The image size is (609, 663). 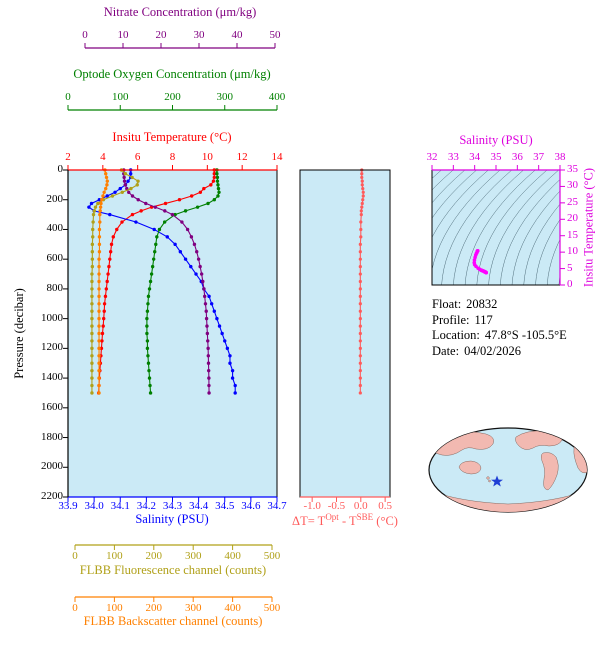 What do you see at coordinates (432, 157) in the screenshot?
I see `ts_salinity-tick-label: 32` at bounding box center [432, 157].